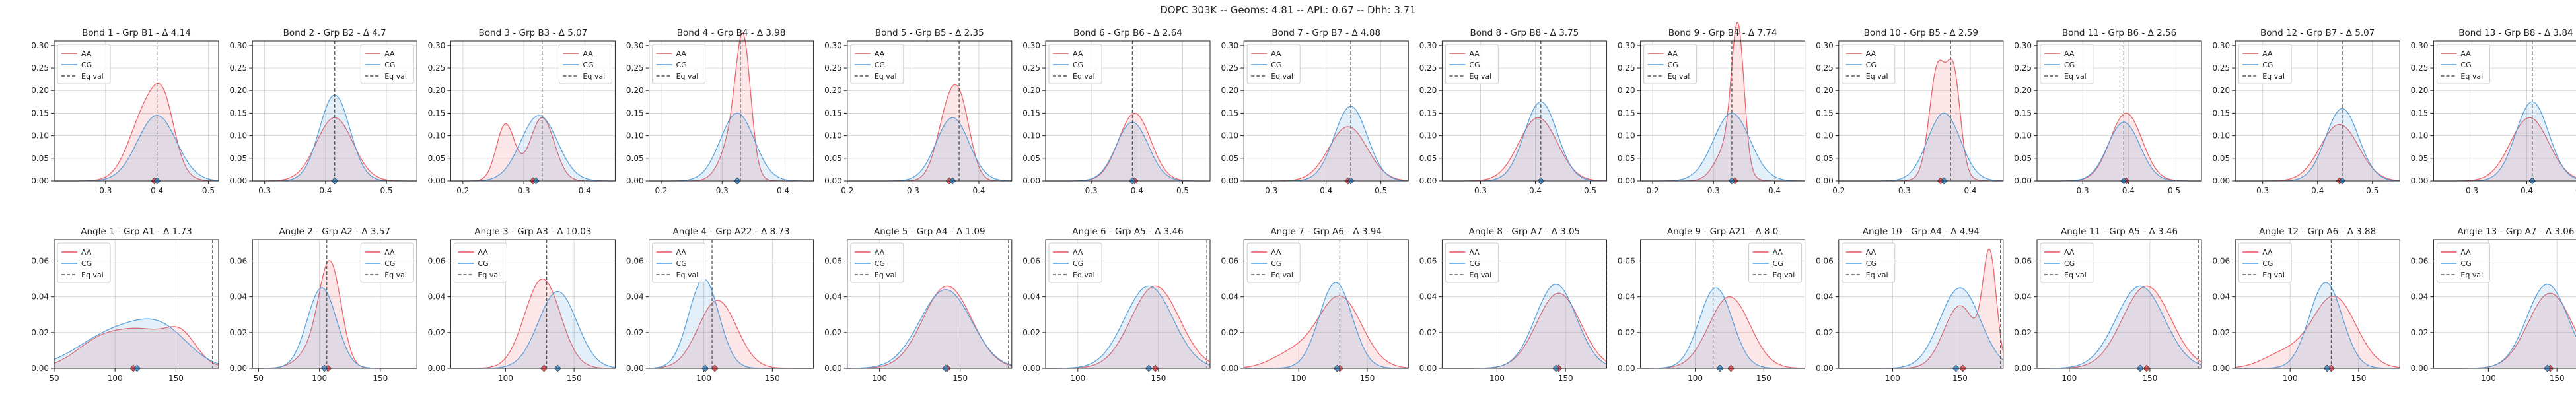 The image size is (2576, 396). Describe the element at coordinates (40, 333) in the screenshot. I see `y-tick-label: 0.02` at that location.